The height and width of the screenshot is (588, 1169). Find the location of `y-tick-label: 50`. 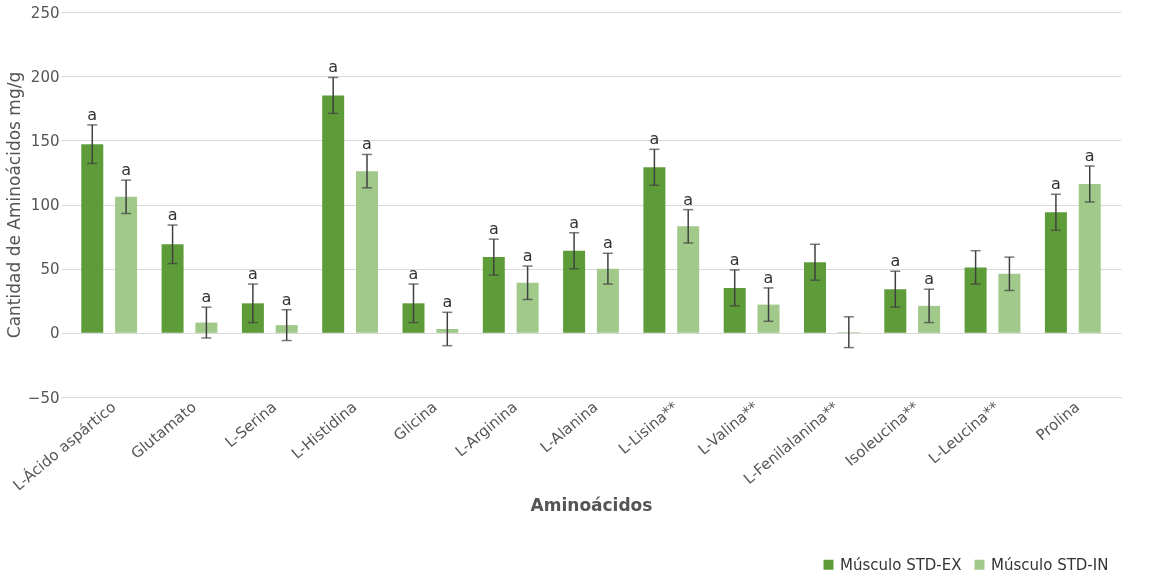

y-tick-label: 50 is located at coordinates (50, 269).